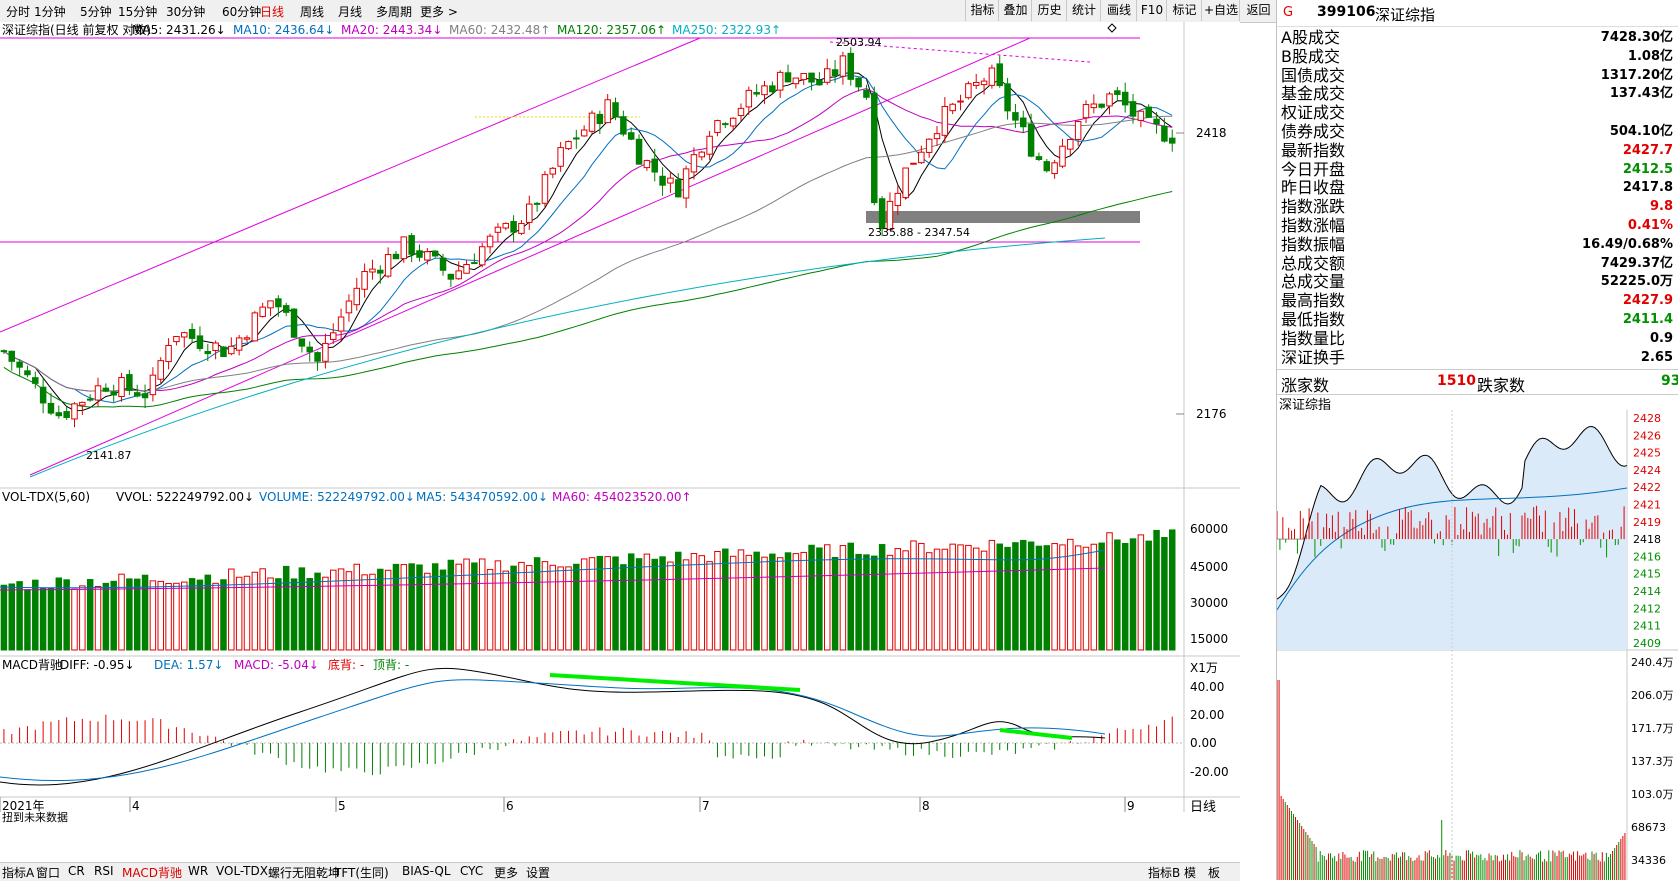 This screenshot has width=1678, height=883. What do you see at coordinates (18, 873) in the screenshot?
I see `indicator-tab-0: 指标A` at bounding box center [18, 873].